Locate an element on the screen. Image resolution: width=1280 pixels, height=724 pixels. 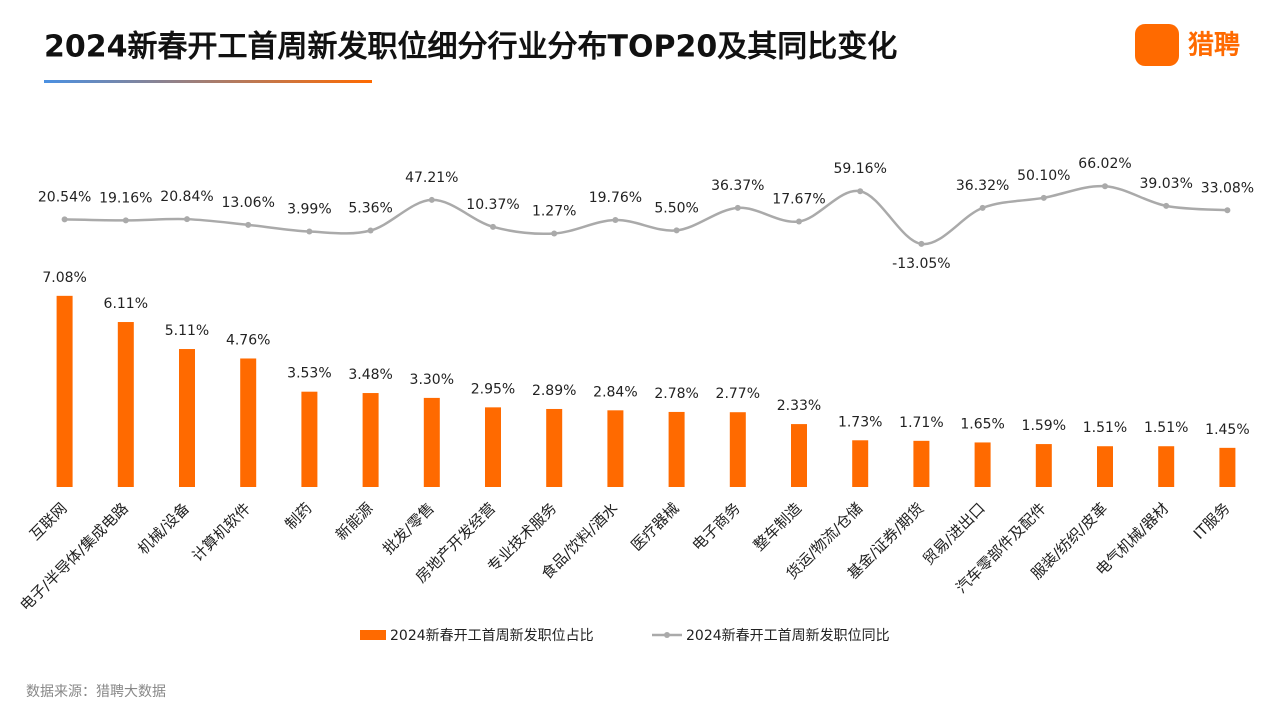
data-label: 47.21% is located at coordinates (431, 178).